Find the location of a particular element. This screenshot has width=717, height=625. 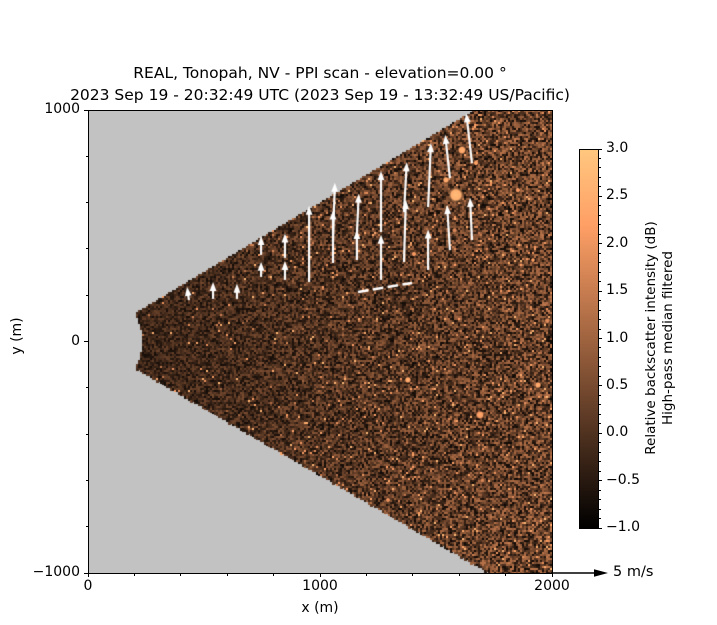

colorbar-tick-label: 1.0 is located at coordinates (617, 337).